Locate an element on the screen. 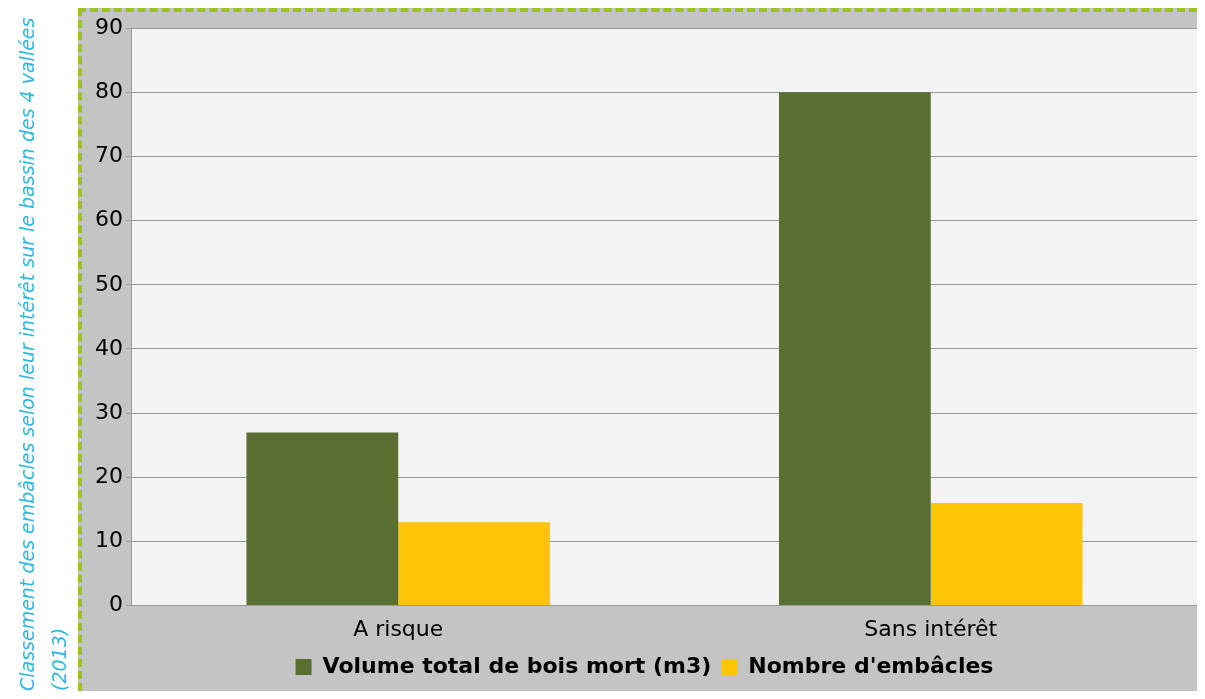 This screenshot has height=699, width=1205. y-tick-label: 20 is located at coordinates (108, 476).